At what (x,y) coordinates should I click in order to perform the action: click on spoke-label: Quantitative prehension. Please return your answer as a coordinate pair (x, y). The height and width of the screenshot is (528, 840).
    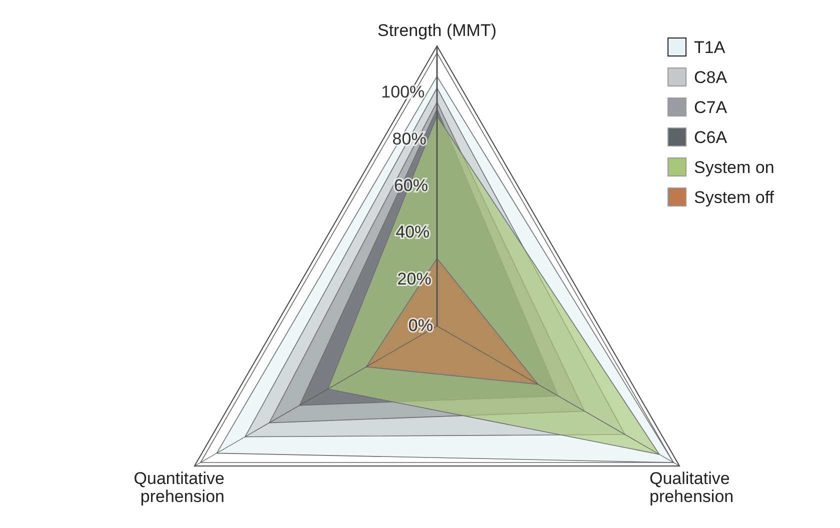
    Looking at the image, I should click on (179, 487).